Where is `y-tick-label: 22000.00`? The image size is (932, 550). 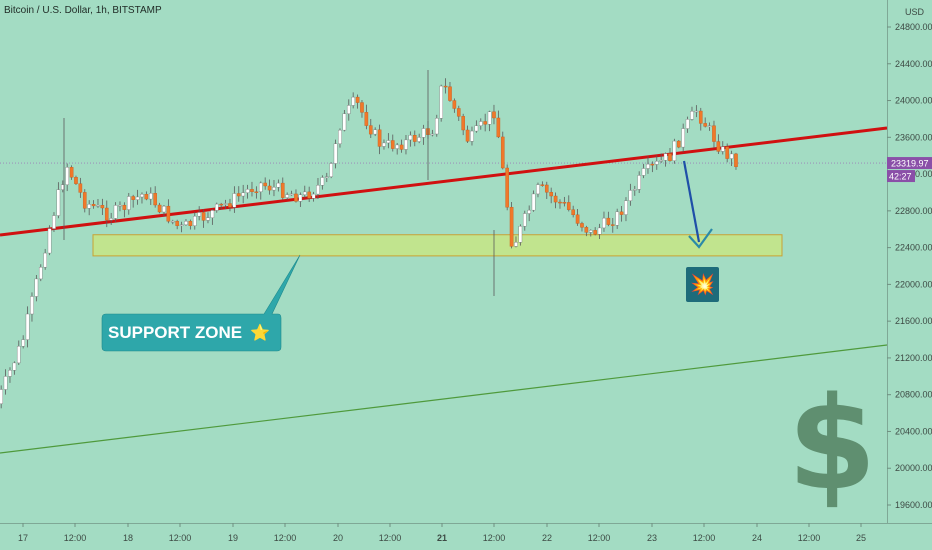
y-tick-label: 22000.00 is located at coordinates (913, 284).